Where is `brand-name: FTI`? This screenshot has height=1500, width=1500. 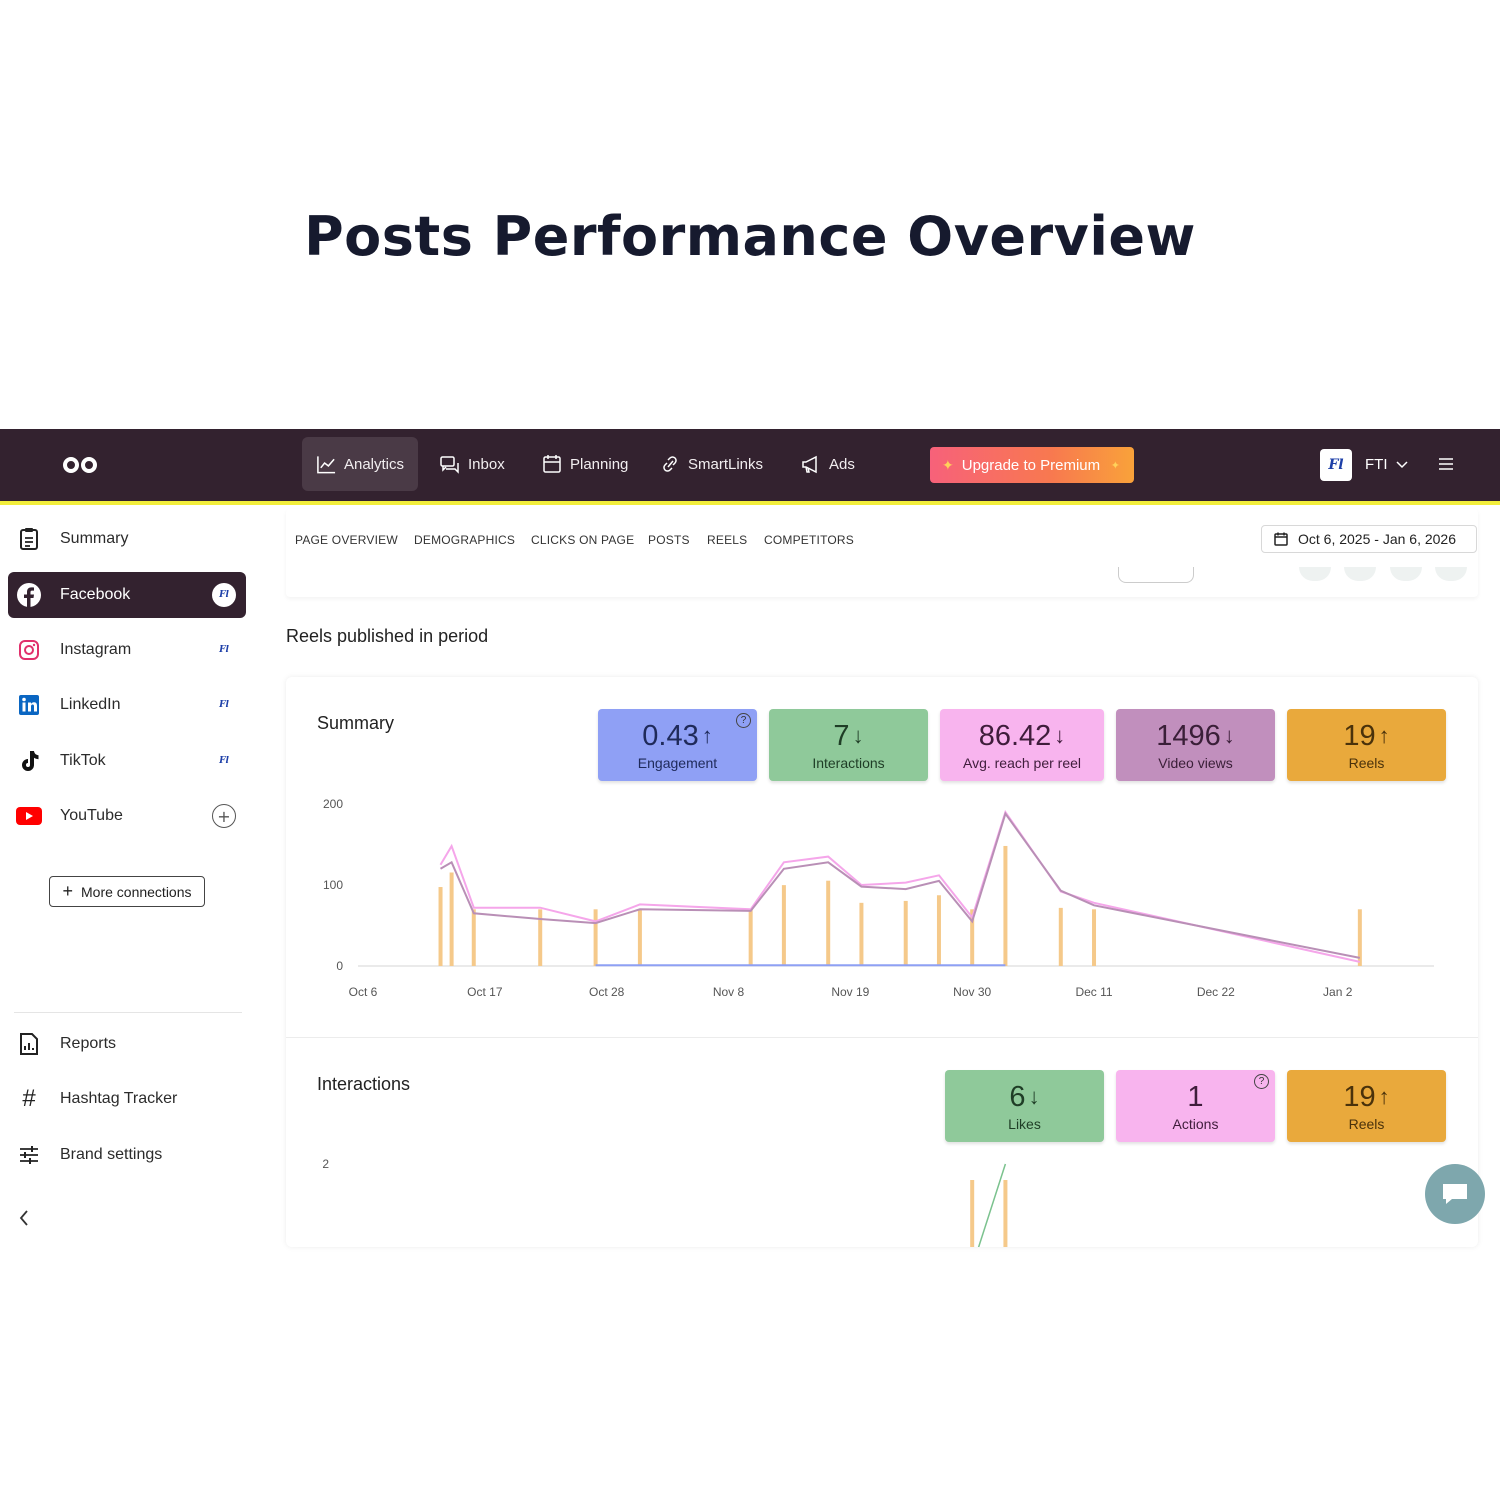
brand-name: FTI is located at coordinates (1376, 464).